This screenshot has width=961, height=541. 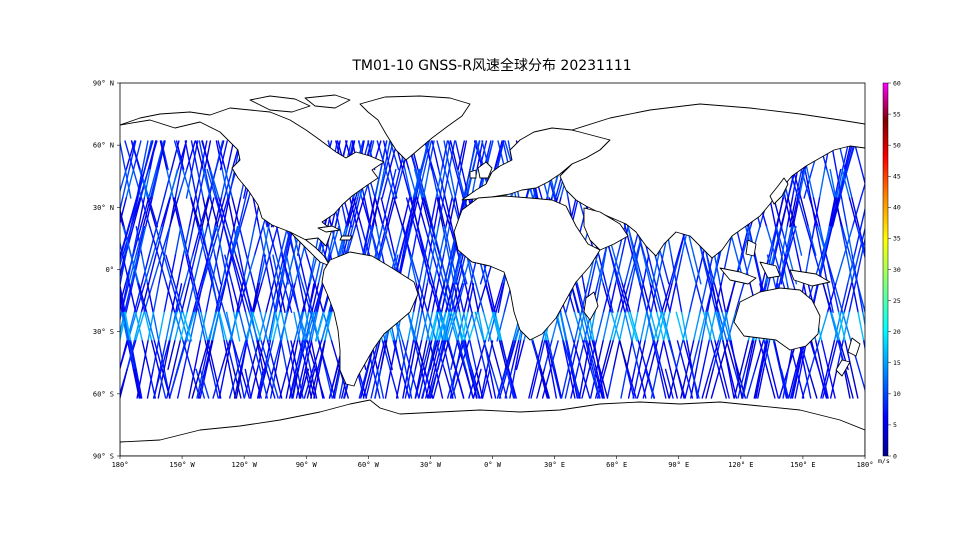 I want to click on arctic-islands, so click(x=300, y=103).